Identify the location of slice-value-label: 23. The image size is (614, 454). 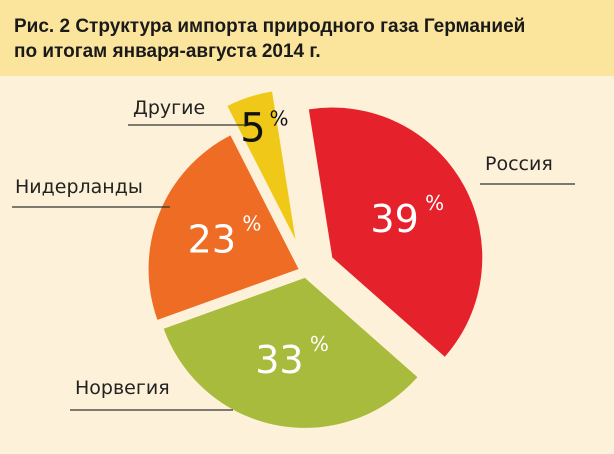
(212, 240).